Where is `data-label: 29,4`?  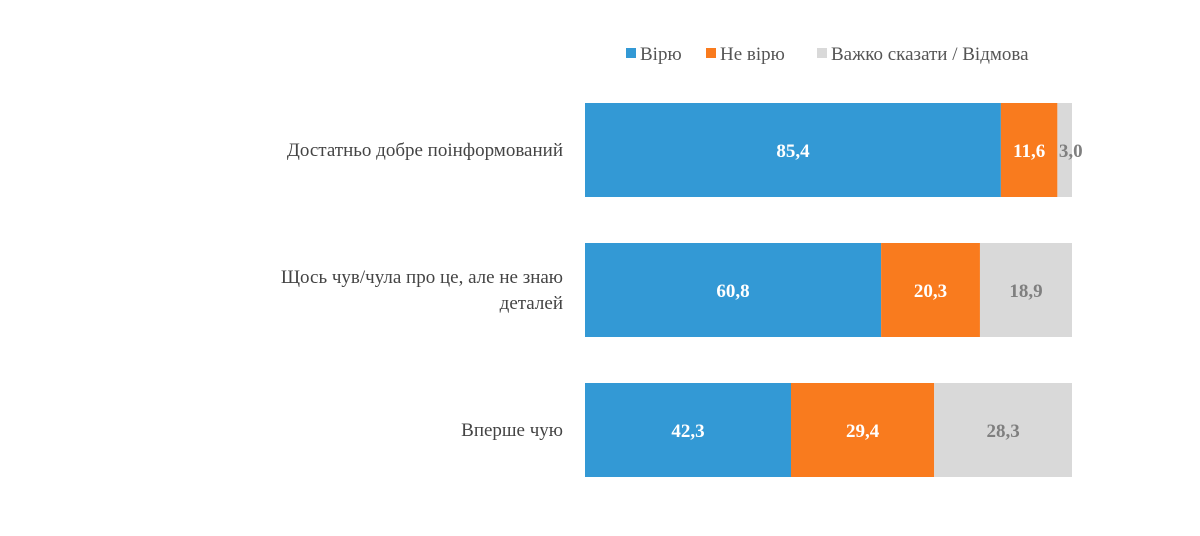 data-label: 29,4 is located at coordinates (863, 431).